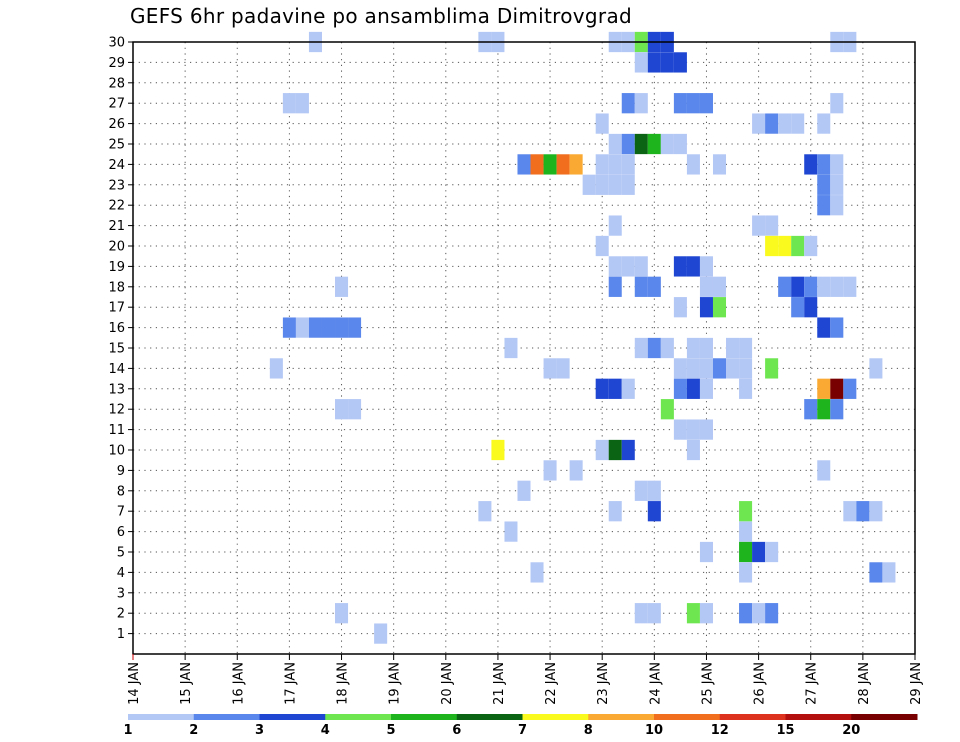  Describe the element at coordinates (499, 683) in the screenshot. I see `x-tick-label: 21 JAN` at that location.